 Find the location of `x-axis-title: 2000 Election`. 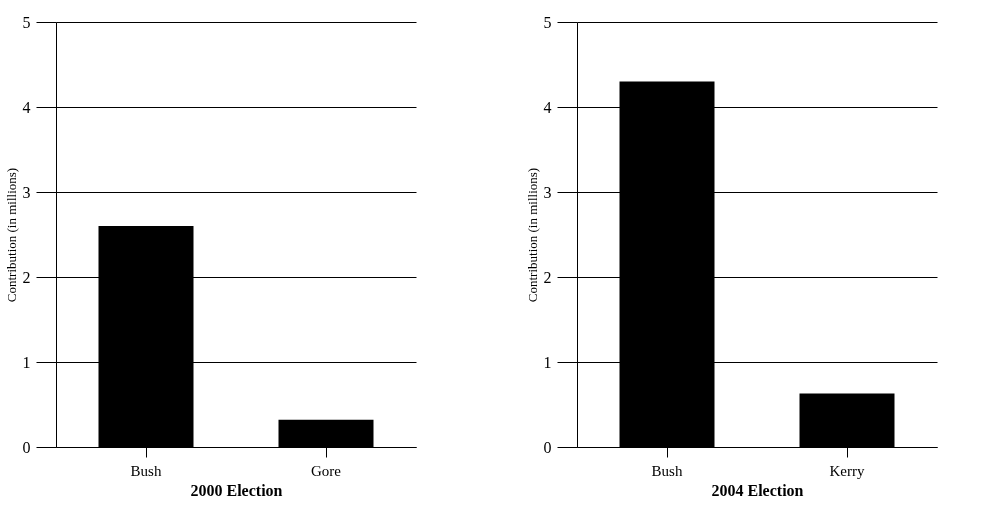

x-axis-title: 2000 Election is located at coordinates (236, 490).